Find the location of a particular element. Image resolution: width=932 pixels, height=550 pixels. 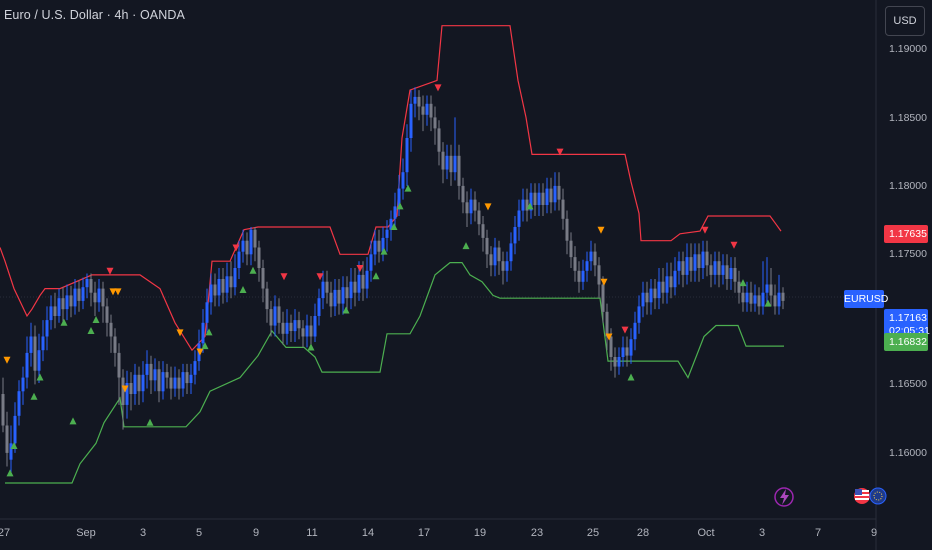

currency-button: USD is located at coordinates (905, 21).